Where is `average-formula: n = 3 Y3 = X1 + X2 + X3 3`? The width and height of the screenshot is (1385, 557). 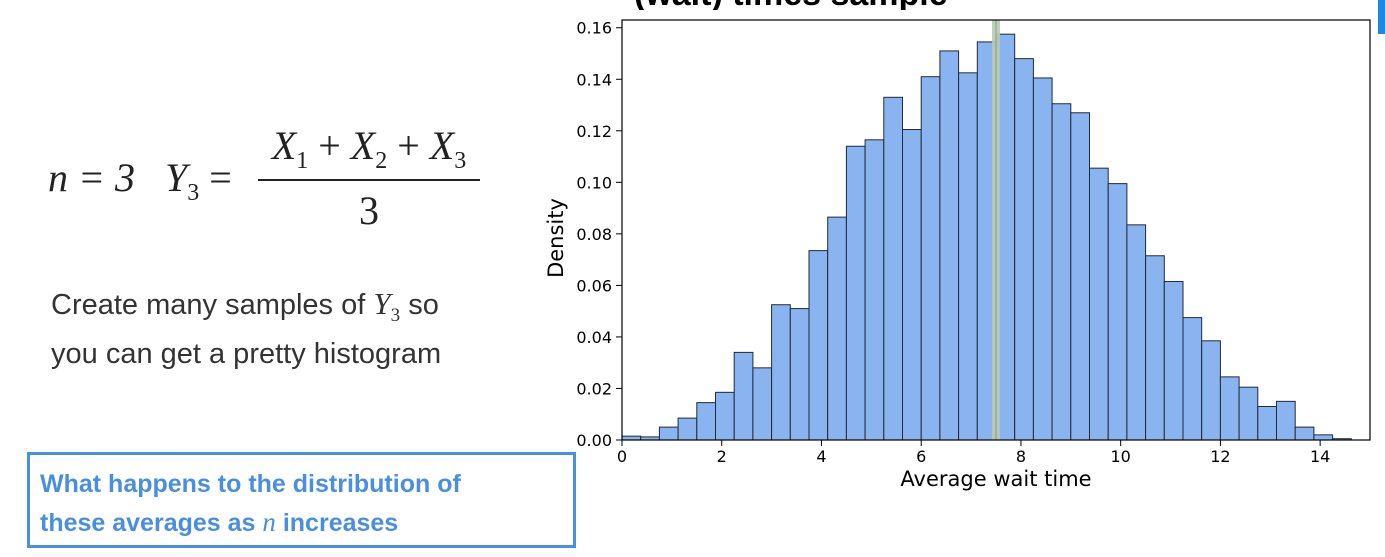
average-formula: n = 3 Y3 = X1 + X2 + X3 3 is located at coordinates (278, 178).